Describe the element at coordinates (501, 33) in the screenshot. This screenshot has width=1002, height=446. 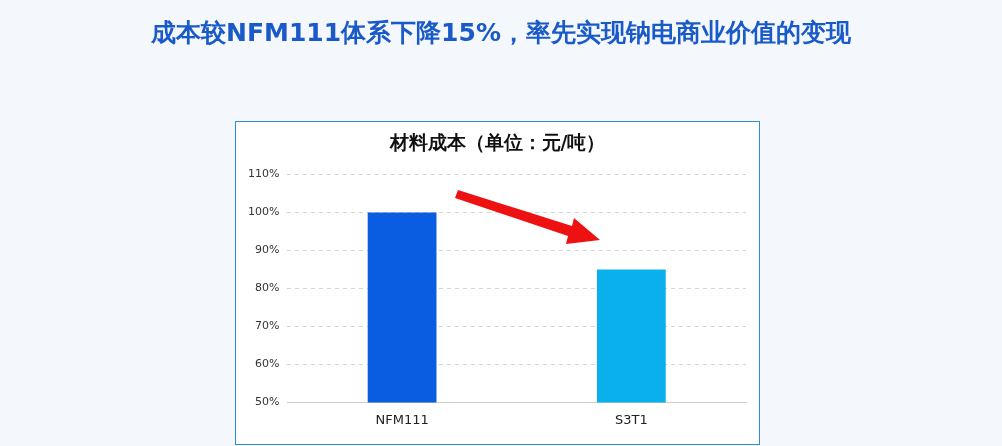
I see `chart-title: 成本较NFM111体系下降15%，率先实现钠电商业价值的变现` at that location.